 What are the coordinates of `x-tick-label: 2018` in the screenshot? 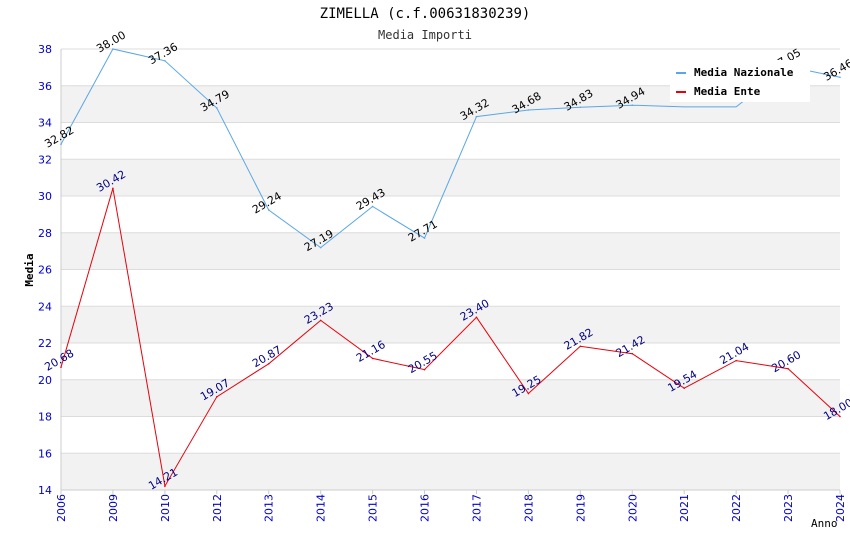 It's located at (528, 508).